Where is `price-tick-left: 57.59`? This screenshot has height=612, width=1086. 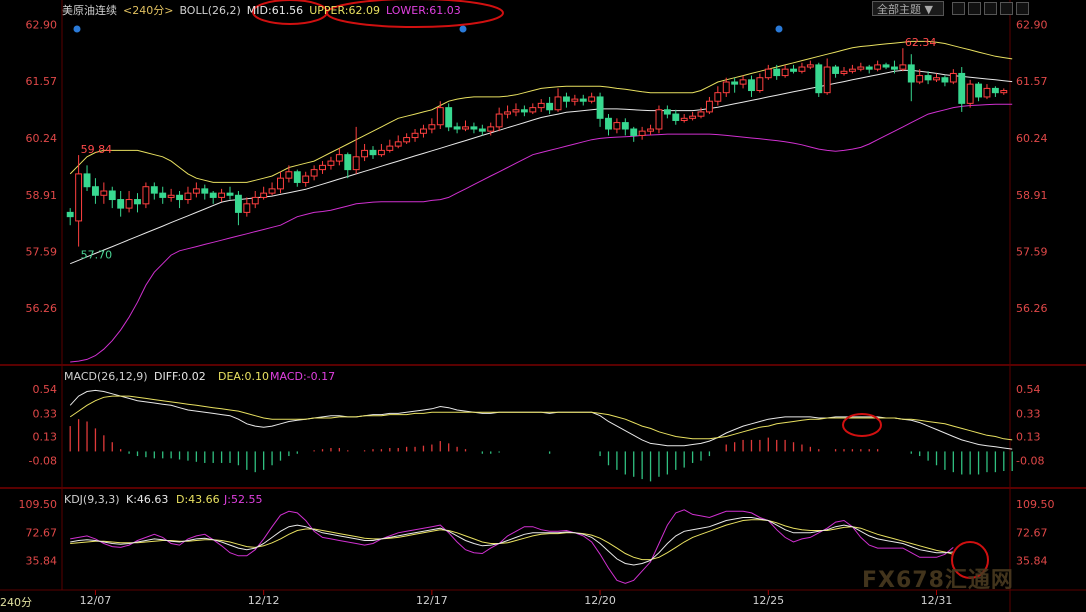
price-tick-left: 57.59 is located at coordinates (42, 251).